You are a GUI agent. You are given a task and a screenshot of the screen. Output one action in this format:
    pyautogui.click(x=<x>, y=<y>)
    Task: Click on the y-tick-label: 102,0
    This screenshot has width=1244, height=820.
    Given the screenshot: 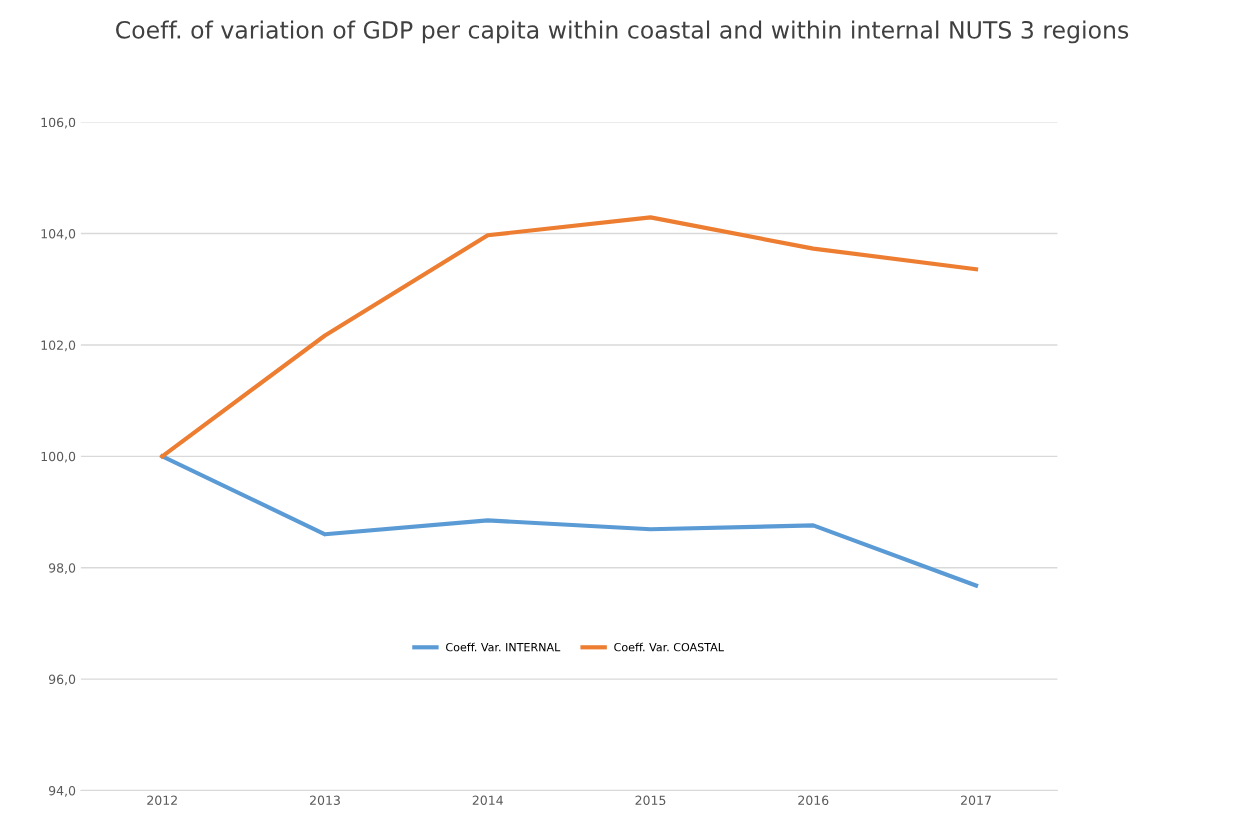 What is the action you would take?
    pyautogui.click(x=58, y=346)
    